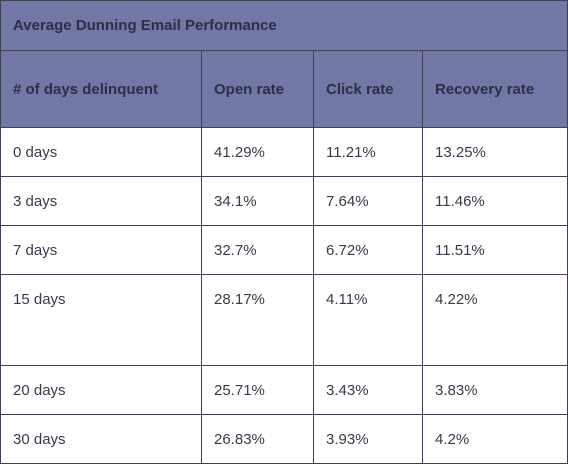 Image resolution: width=568 pixels, height=475 pixels. Describe the element at coordinates (495, 89) in the screenshot. I see `column-header-recovery-rate: Recovery rate` at that location.